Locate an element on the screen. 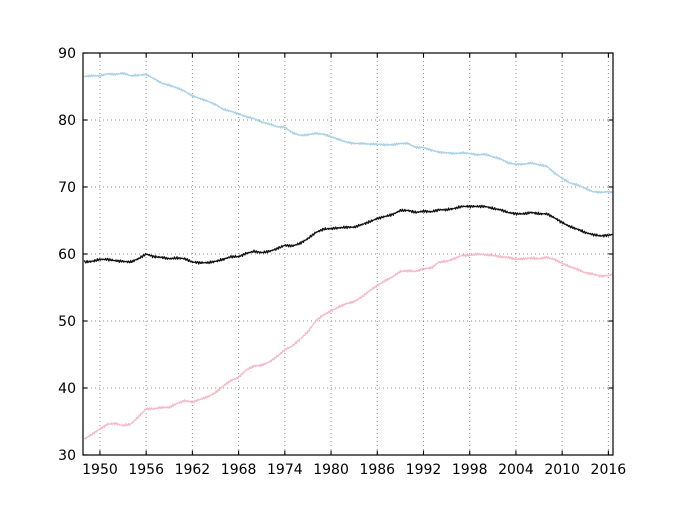  y-tick-label: 30 is located at coordinates (67, 456).